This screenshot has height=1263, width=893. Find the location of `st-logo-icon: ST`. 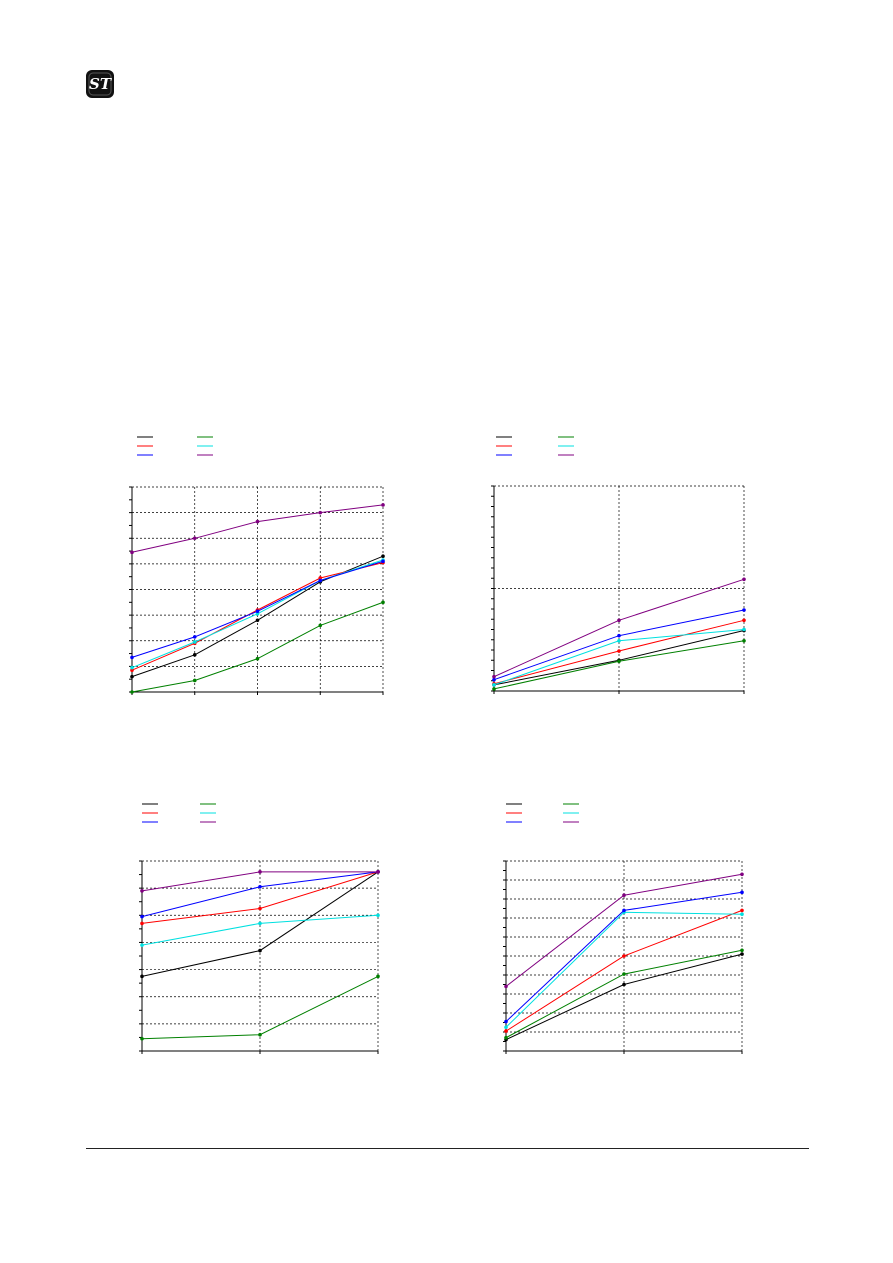

st-logo-icon: ST is located at coordinates (100, 84).